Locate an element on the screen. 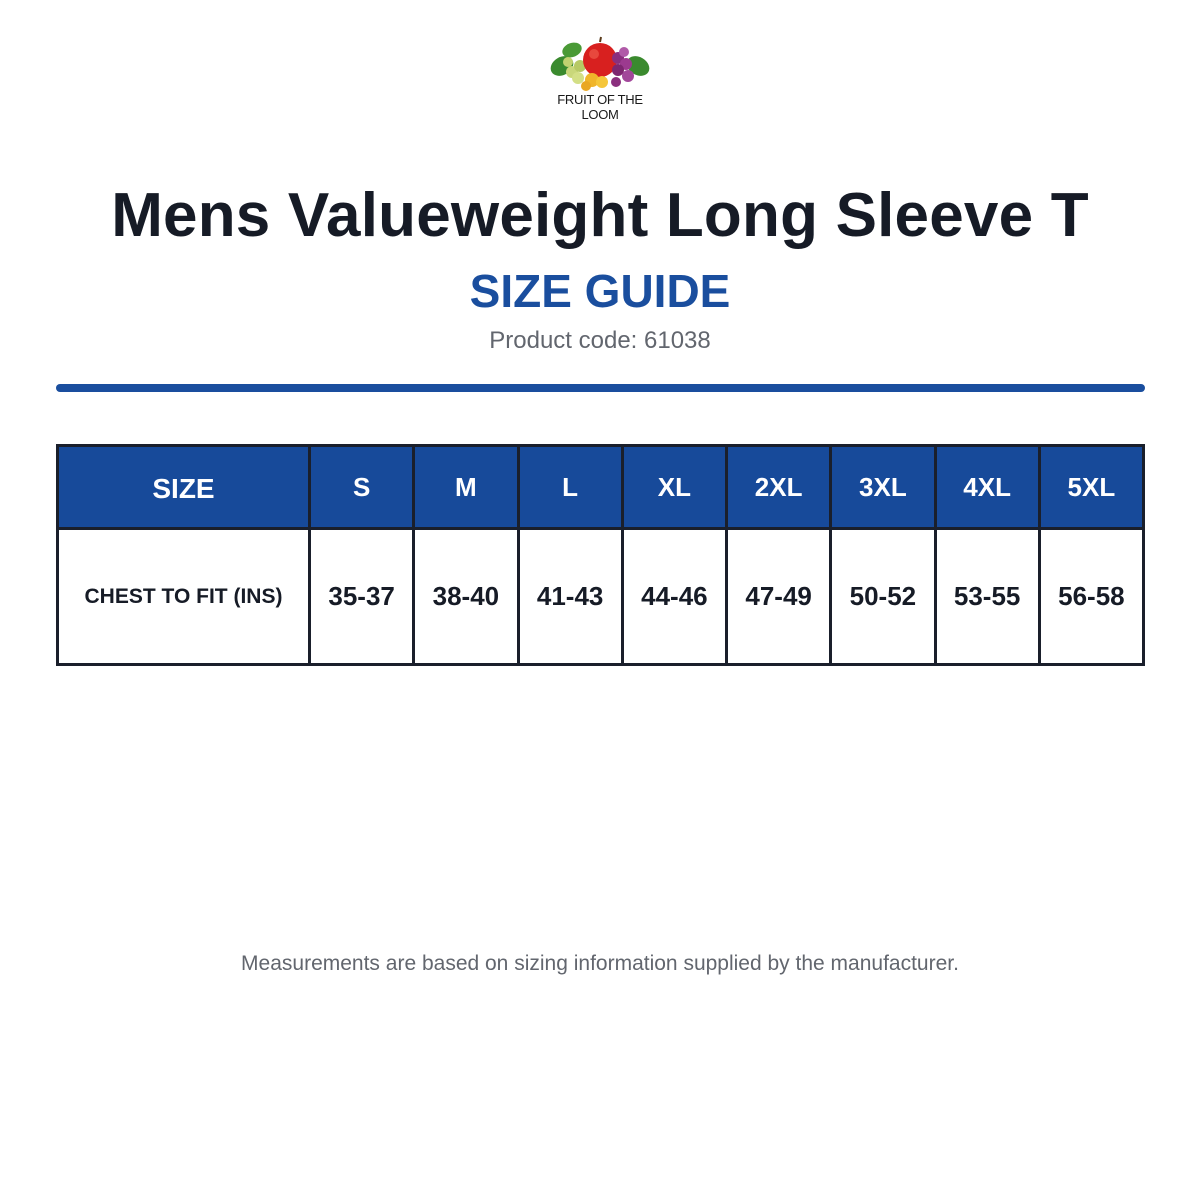 The width and height of the screenshot is (1200, 1200). size-header-row: SIZE S M L XL 2XL 3XL 4XL 5XL is located at coordinates (601, 487).